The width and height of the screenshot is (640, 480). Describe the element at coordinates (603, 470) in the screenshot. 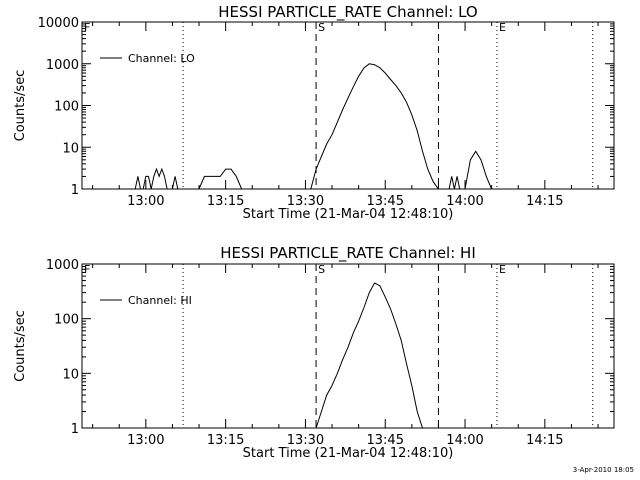

I see `footer-date: 3-Apr-2010 18:05` at that location.